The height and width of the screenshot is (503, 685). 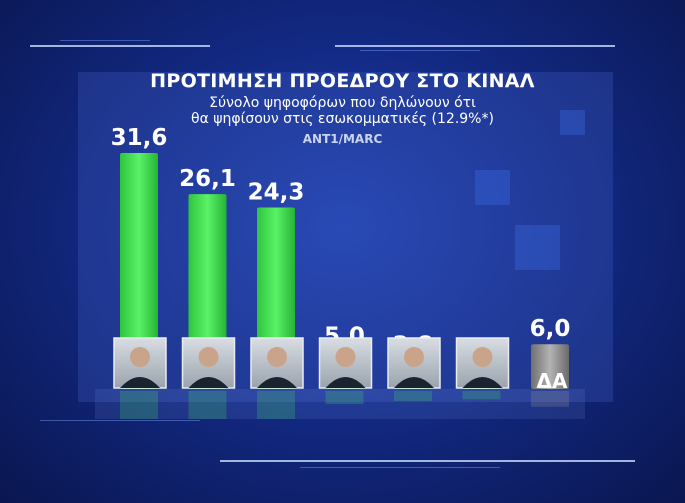 I want to click on data-label: 26,1, so click(x=207, y=179).